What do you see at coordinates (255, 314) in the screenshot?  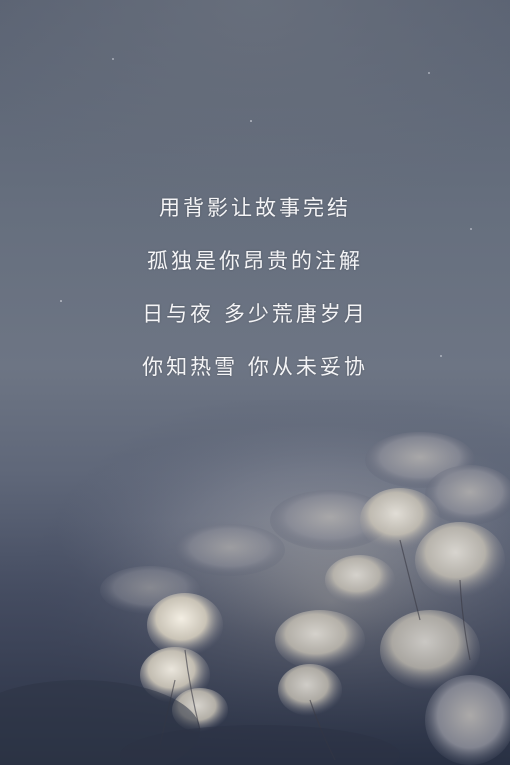 I see `poem-line-3: 日与夜 多少荒唐岁月` at bounding box center [255, 314].